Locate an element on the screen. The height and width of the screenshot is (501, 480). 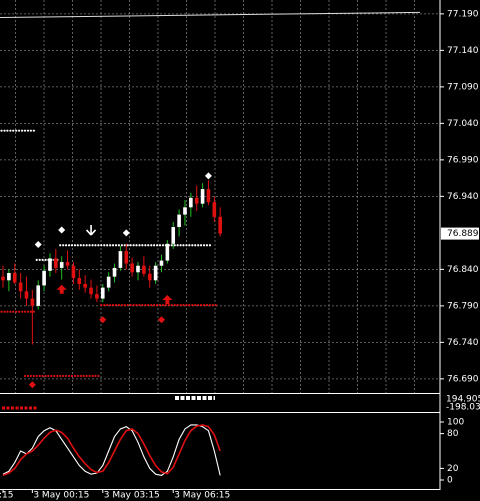
long-line is located at coordinates (210, 15).